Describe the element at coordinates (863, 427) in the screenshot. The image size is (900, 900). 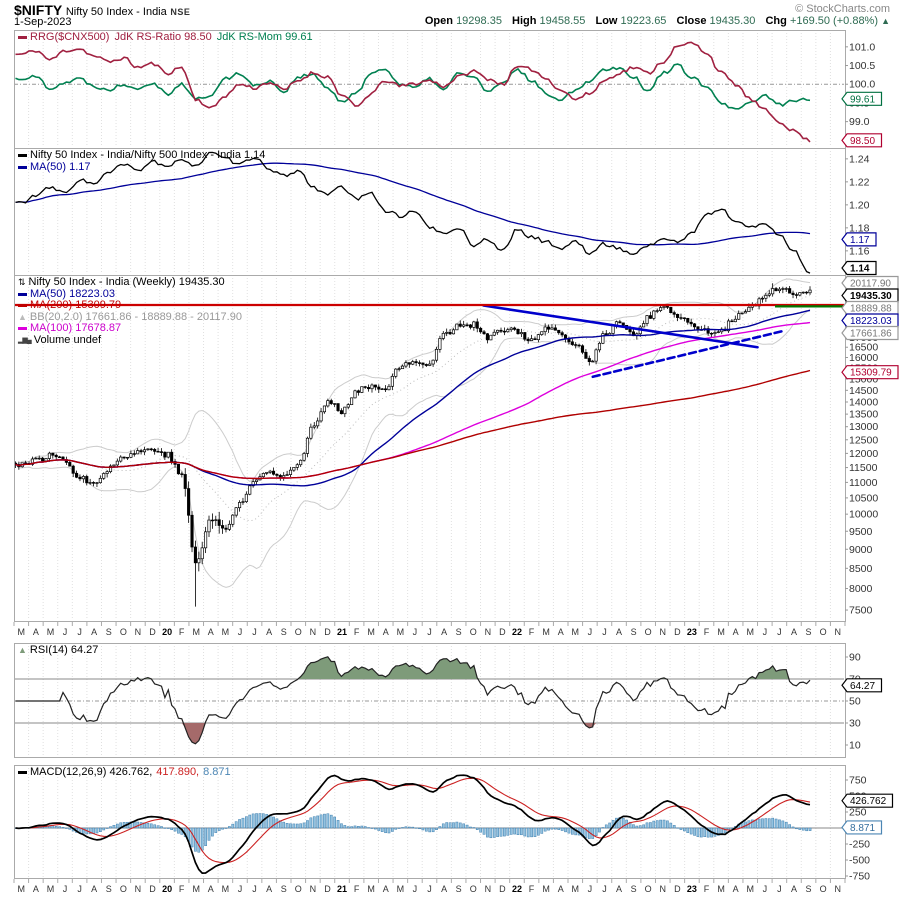
I see `svg-text: 13000` at that location.